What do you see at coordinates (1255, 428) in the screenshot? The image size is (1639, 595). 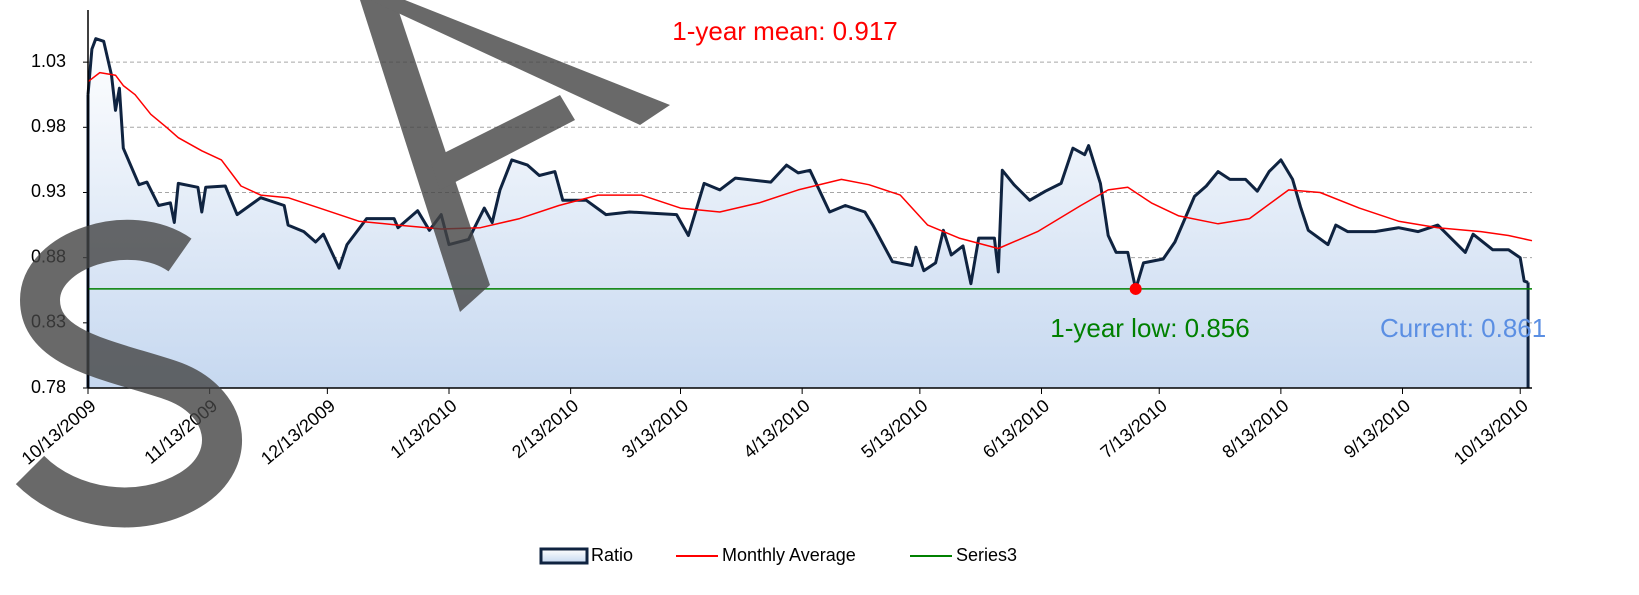 I see `x-tick-label: 8/13/2010` at bounding box center [1255, 428].